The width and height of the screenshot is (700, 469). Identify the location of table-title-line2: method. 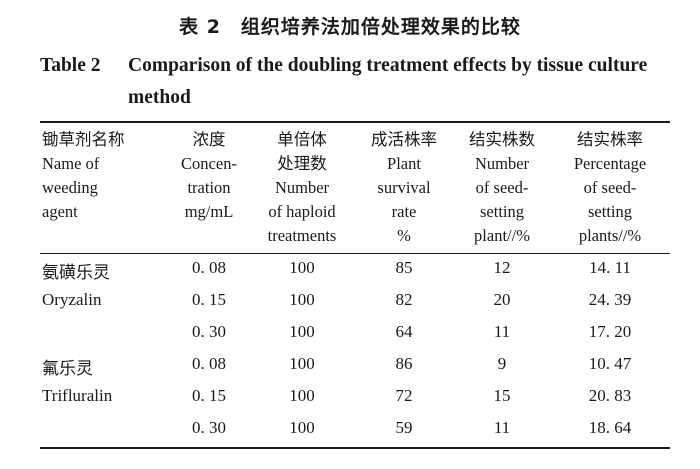
(159, 97).